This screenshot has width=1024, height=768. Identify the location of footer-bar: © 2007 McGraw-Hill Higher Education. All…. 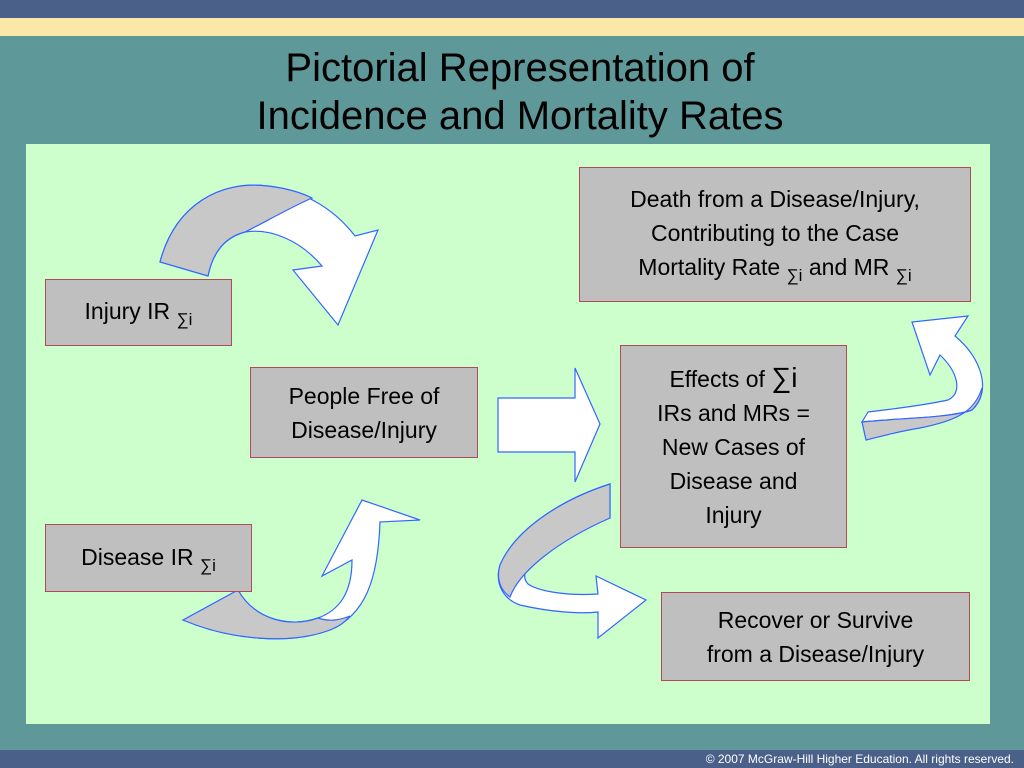
(512, 759).